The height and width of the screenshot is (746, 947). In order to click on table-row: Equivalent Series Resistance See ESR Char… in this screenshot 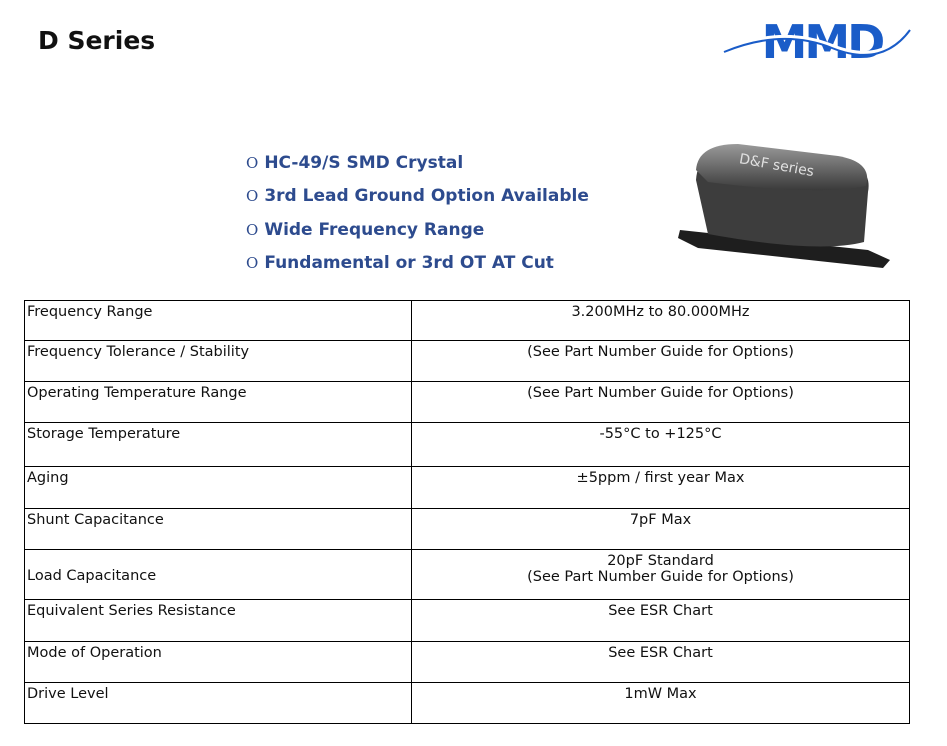, I will do `click(467, 620)`.